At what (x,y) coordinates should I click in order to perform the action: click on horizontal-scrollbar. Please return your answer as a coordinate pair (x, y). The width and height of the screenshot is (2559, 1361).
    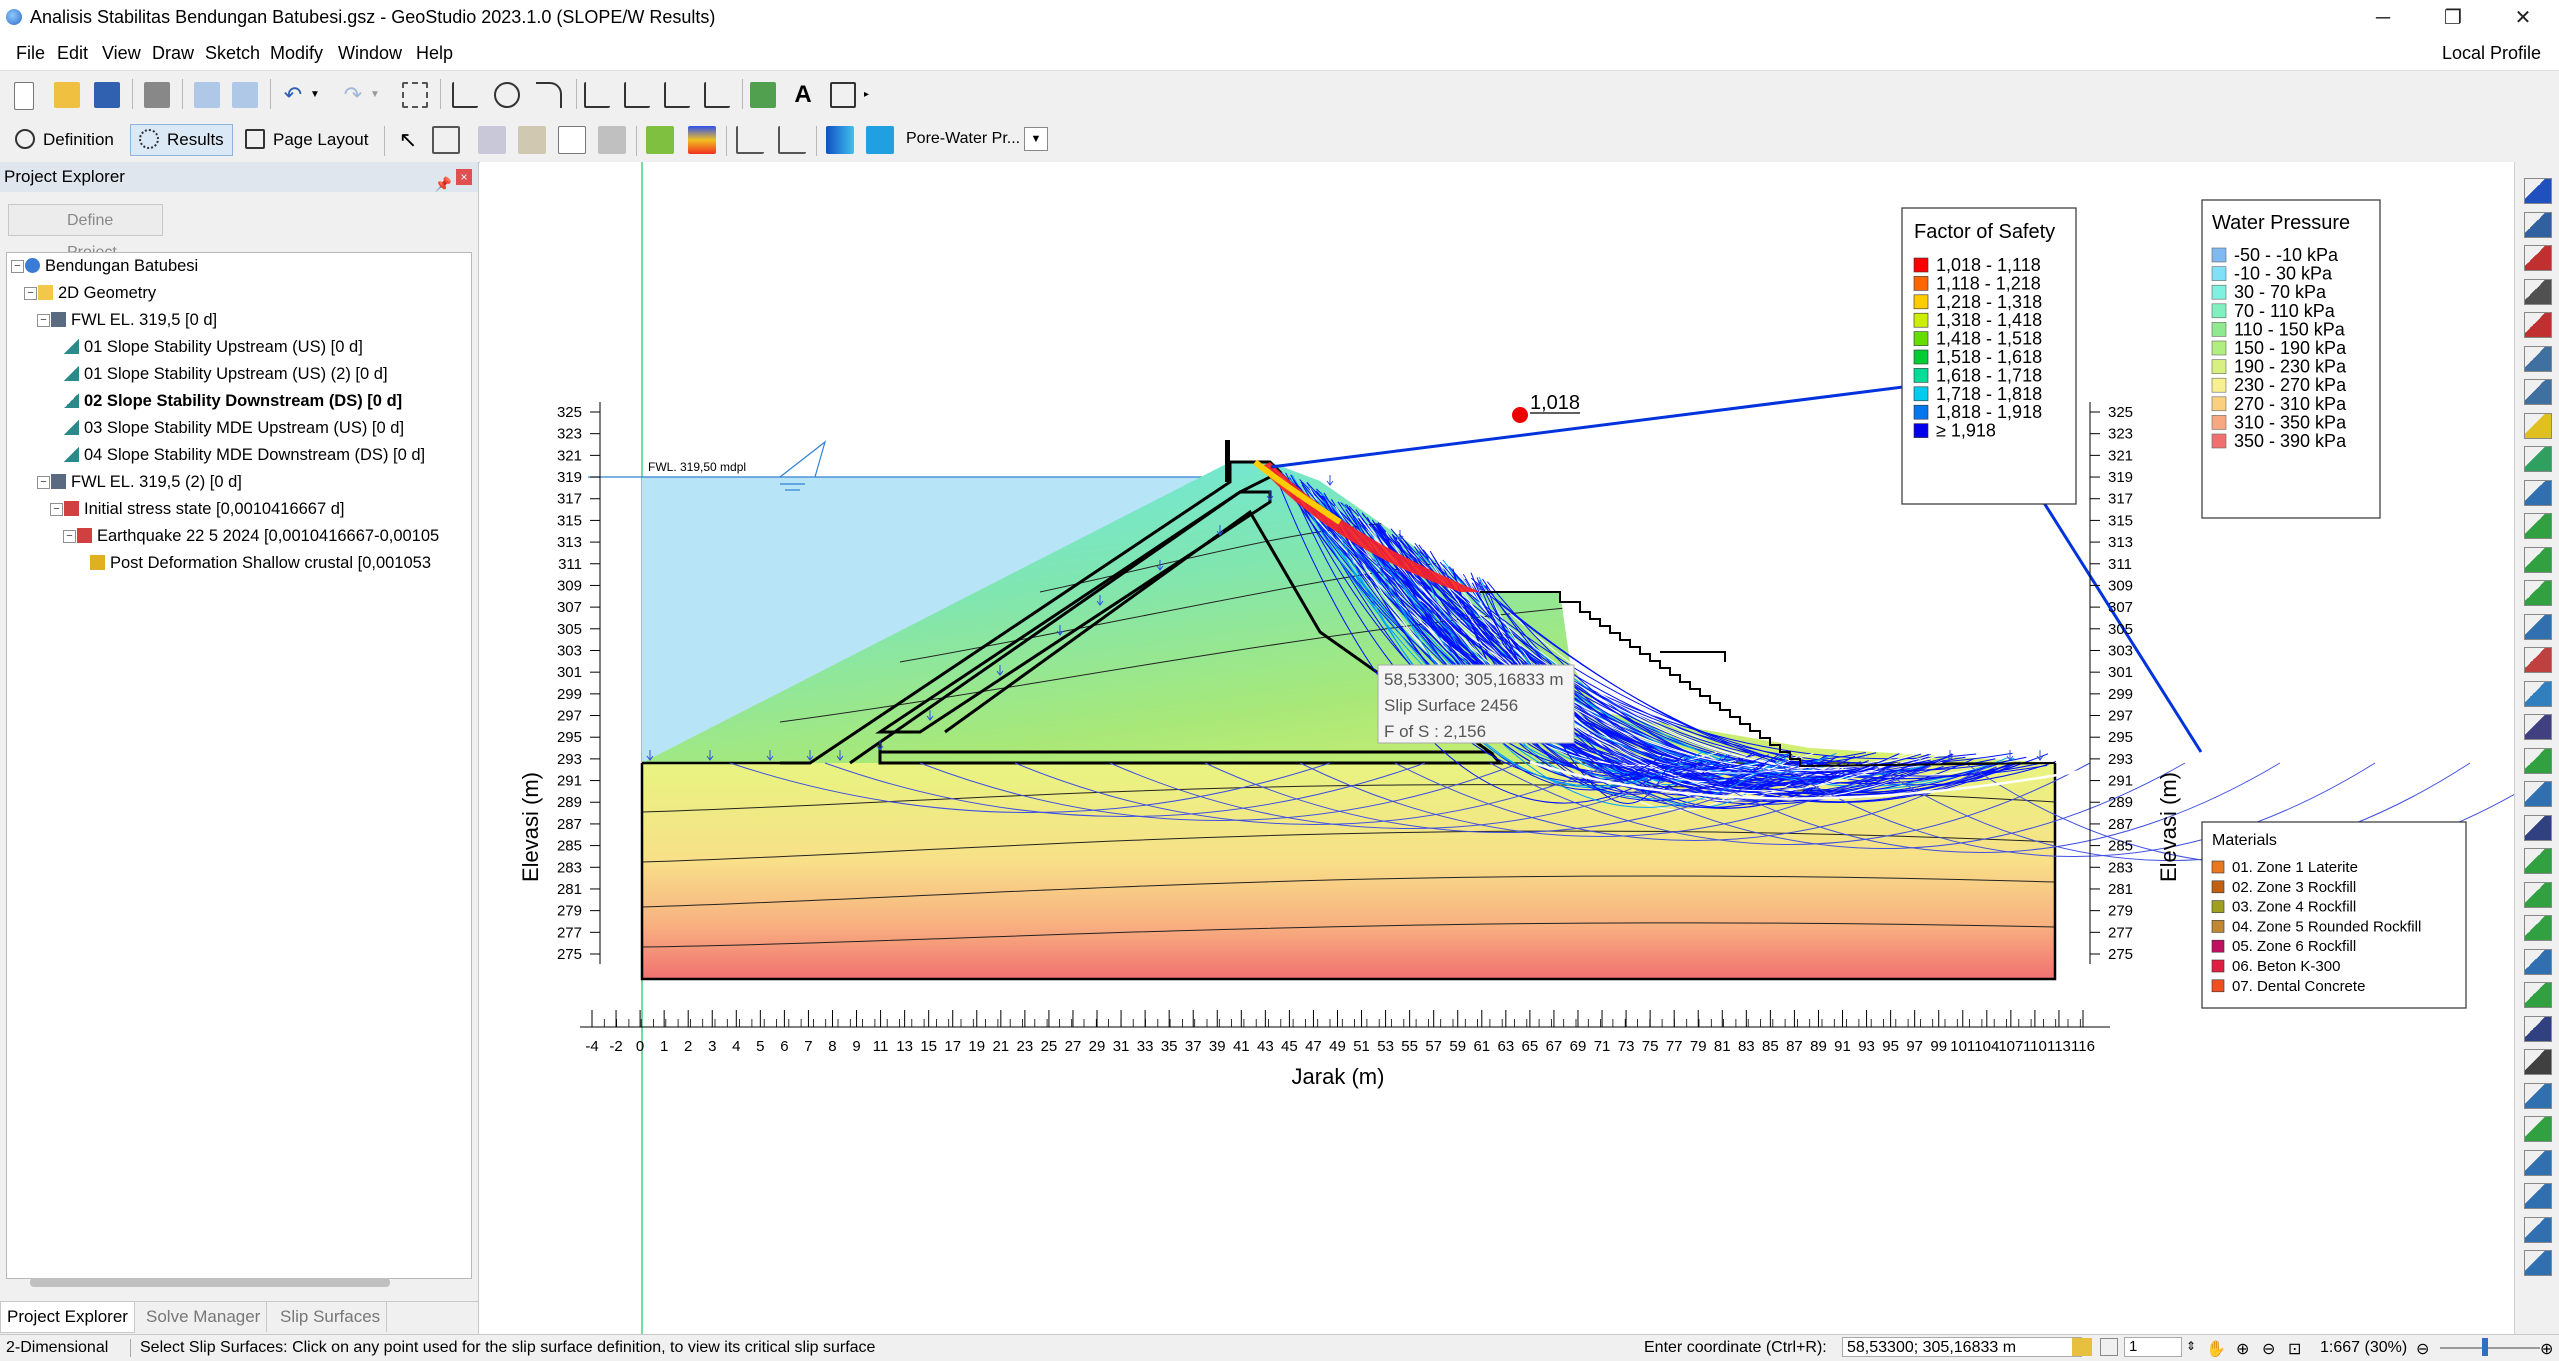
    Looking at the image, I should click on (210, 1282).